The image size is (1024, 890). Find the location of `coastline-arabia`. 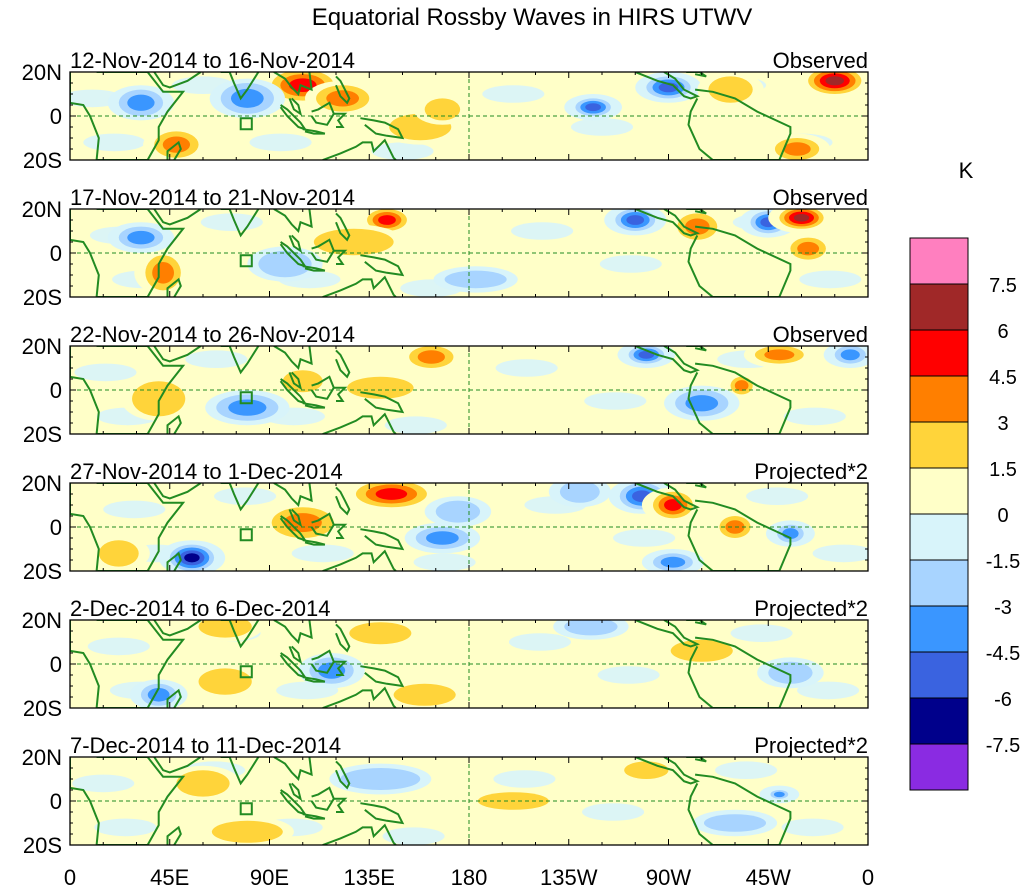

coastline-arabia is located at coordinates (177, 354).